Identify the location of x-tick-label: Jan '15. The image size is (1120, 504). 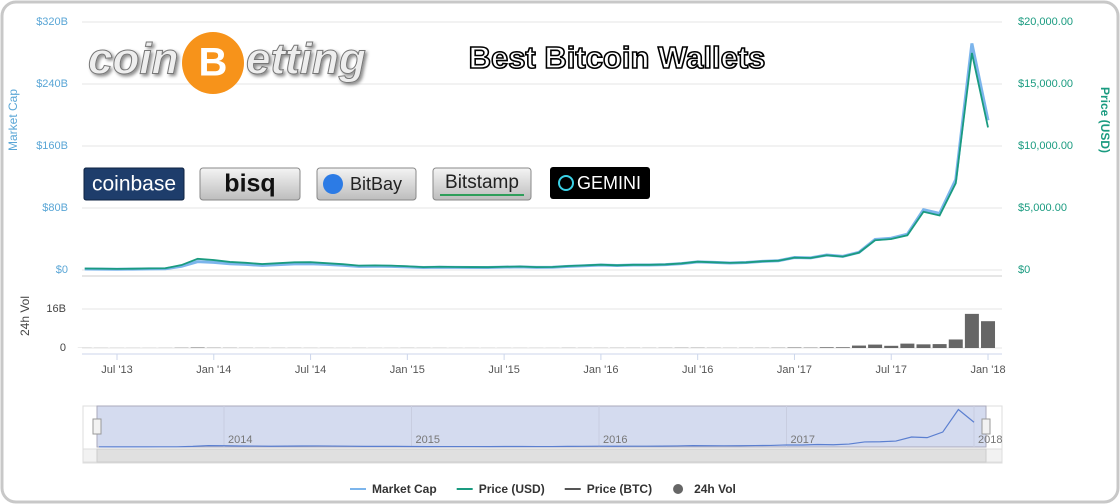
(407, 370).